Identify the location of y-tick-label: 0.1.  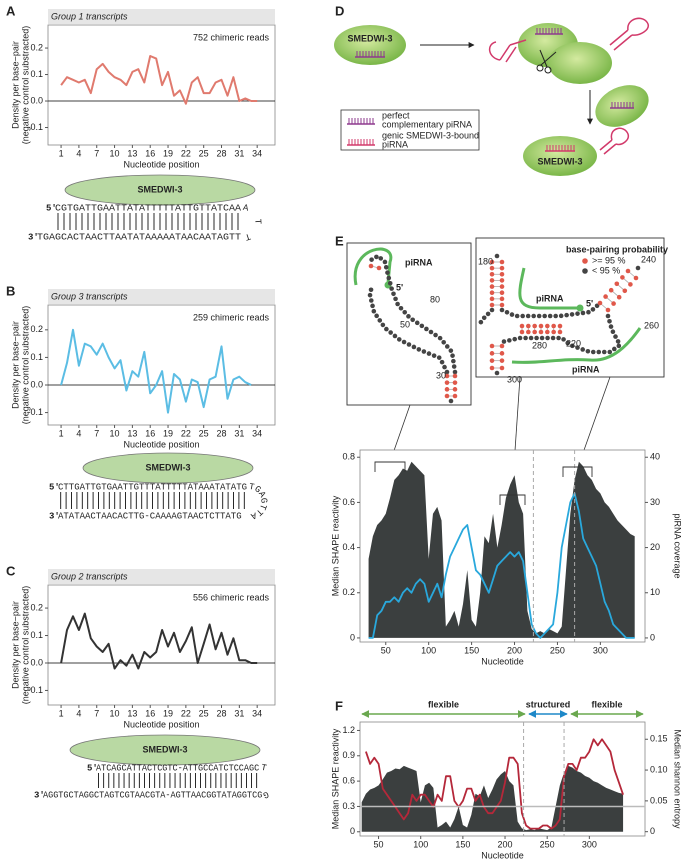
(36, 357).